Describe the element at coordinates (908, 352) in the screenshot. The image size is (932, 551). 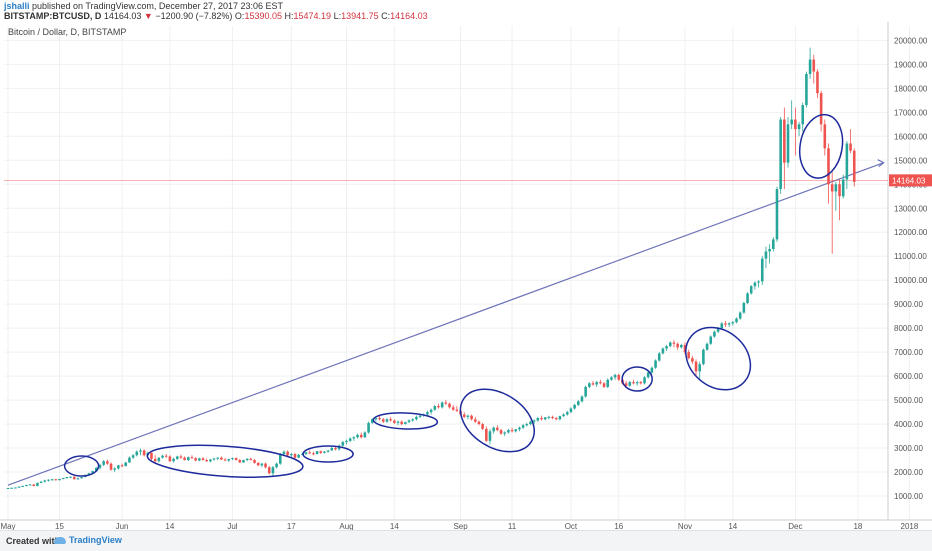
I see `price-tick-label: 7000.00` at that location.